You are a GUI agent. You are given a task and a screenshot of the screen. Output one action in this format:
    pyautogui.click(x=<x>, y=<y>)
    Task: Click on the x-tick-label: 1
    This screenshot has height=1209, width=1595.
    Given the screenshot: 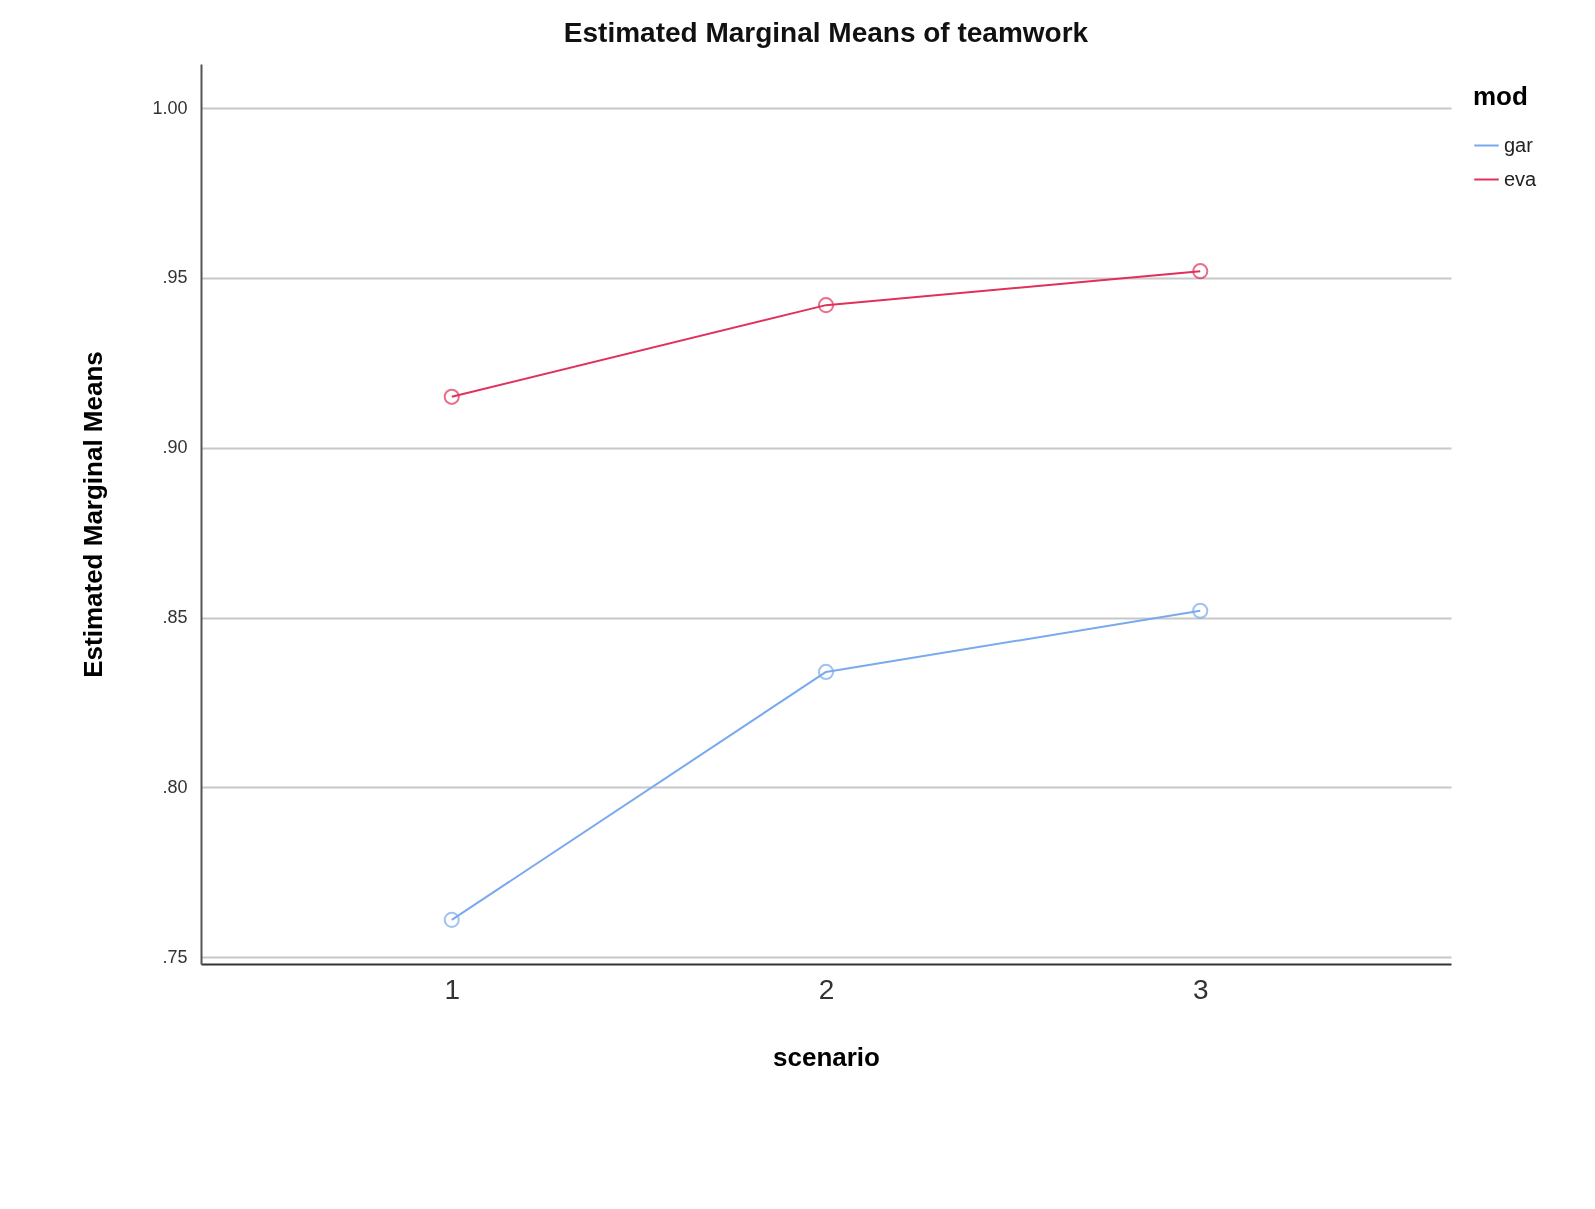 What is the action you would take?
    pyautogui.click(x=452, y=989)
    